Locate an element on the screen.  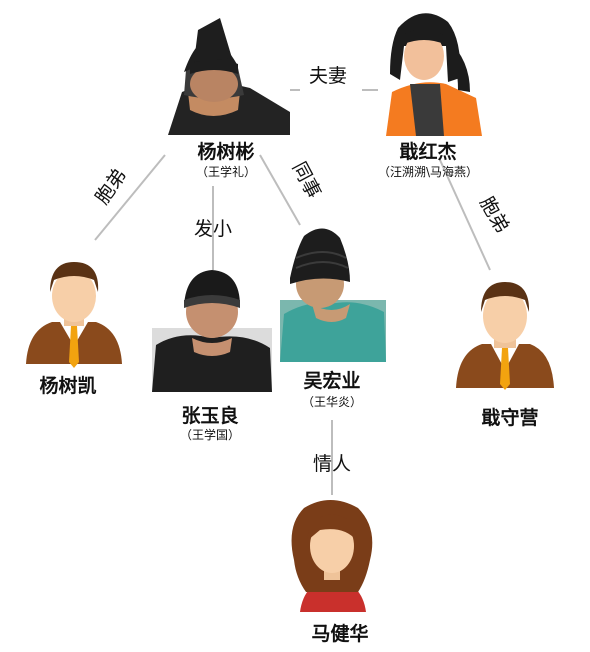
name-ma-jianhua: 马健华 is located at coordinates (339, 633).